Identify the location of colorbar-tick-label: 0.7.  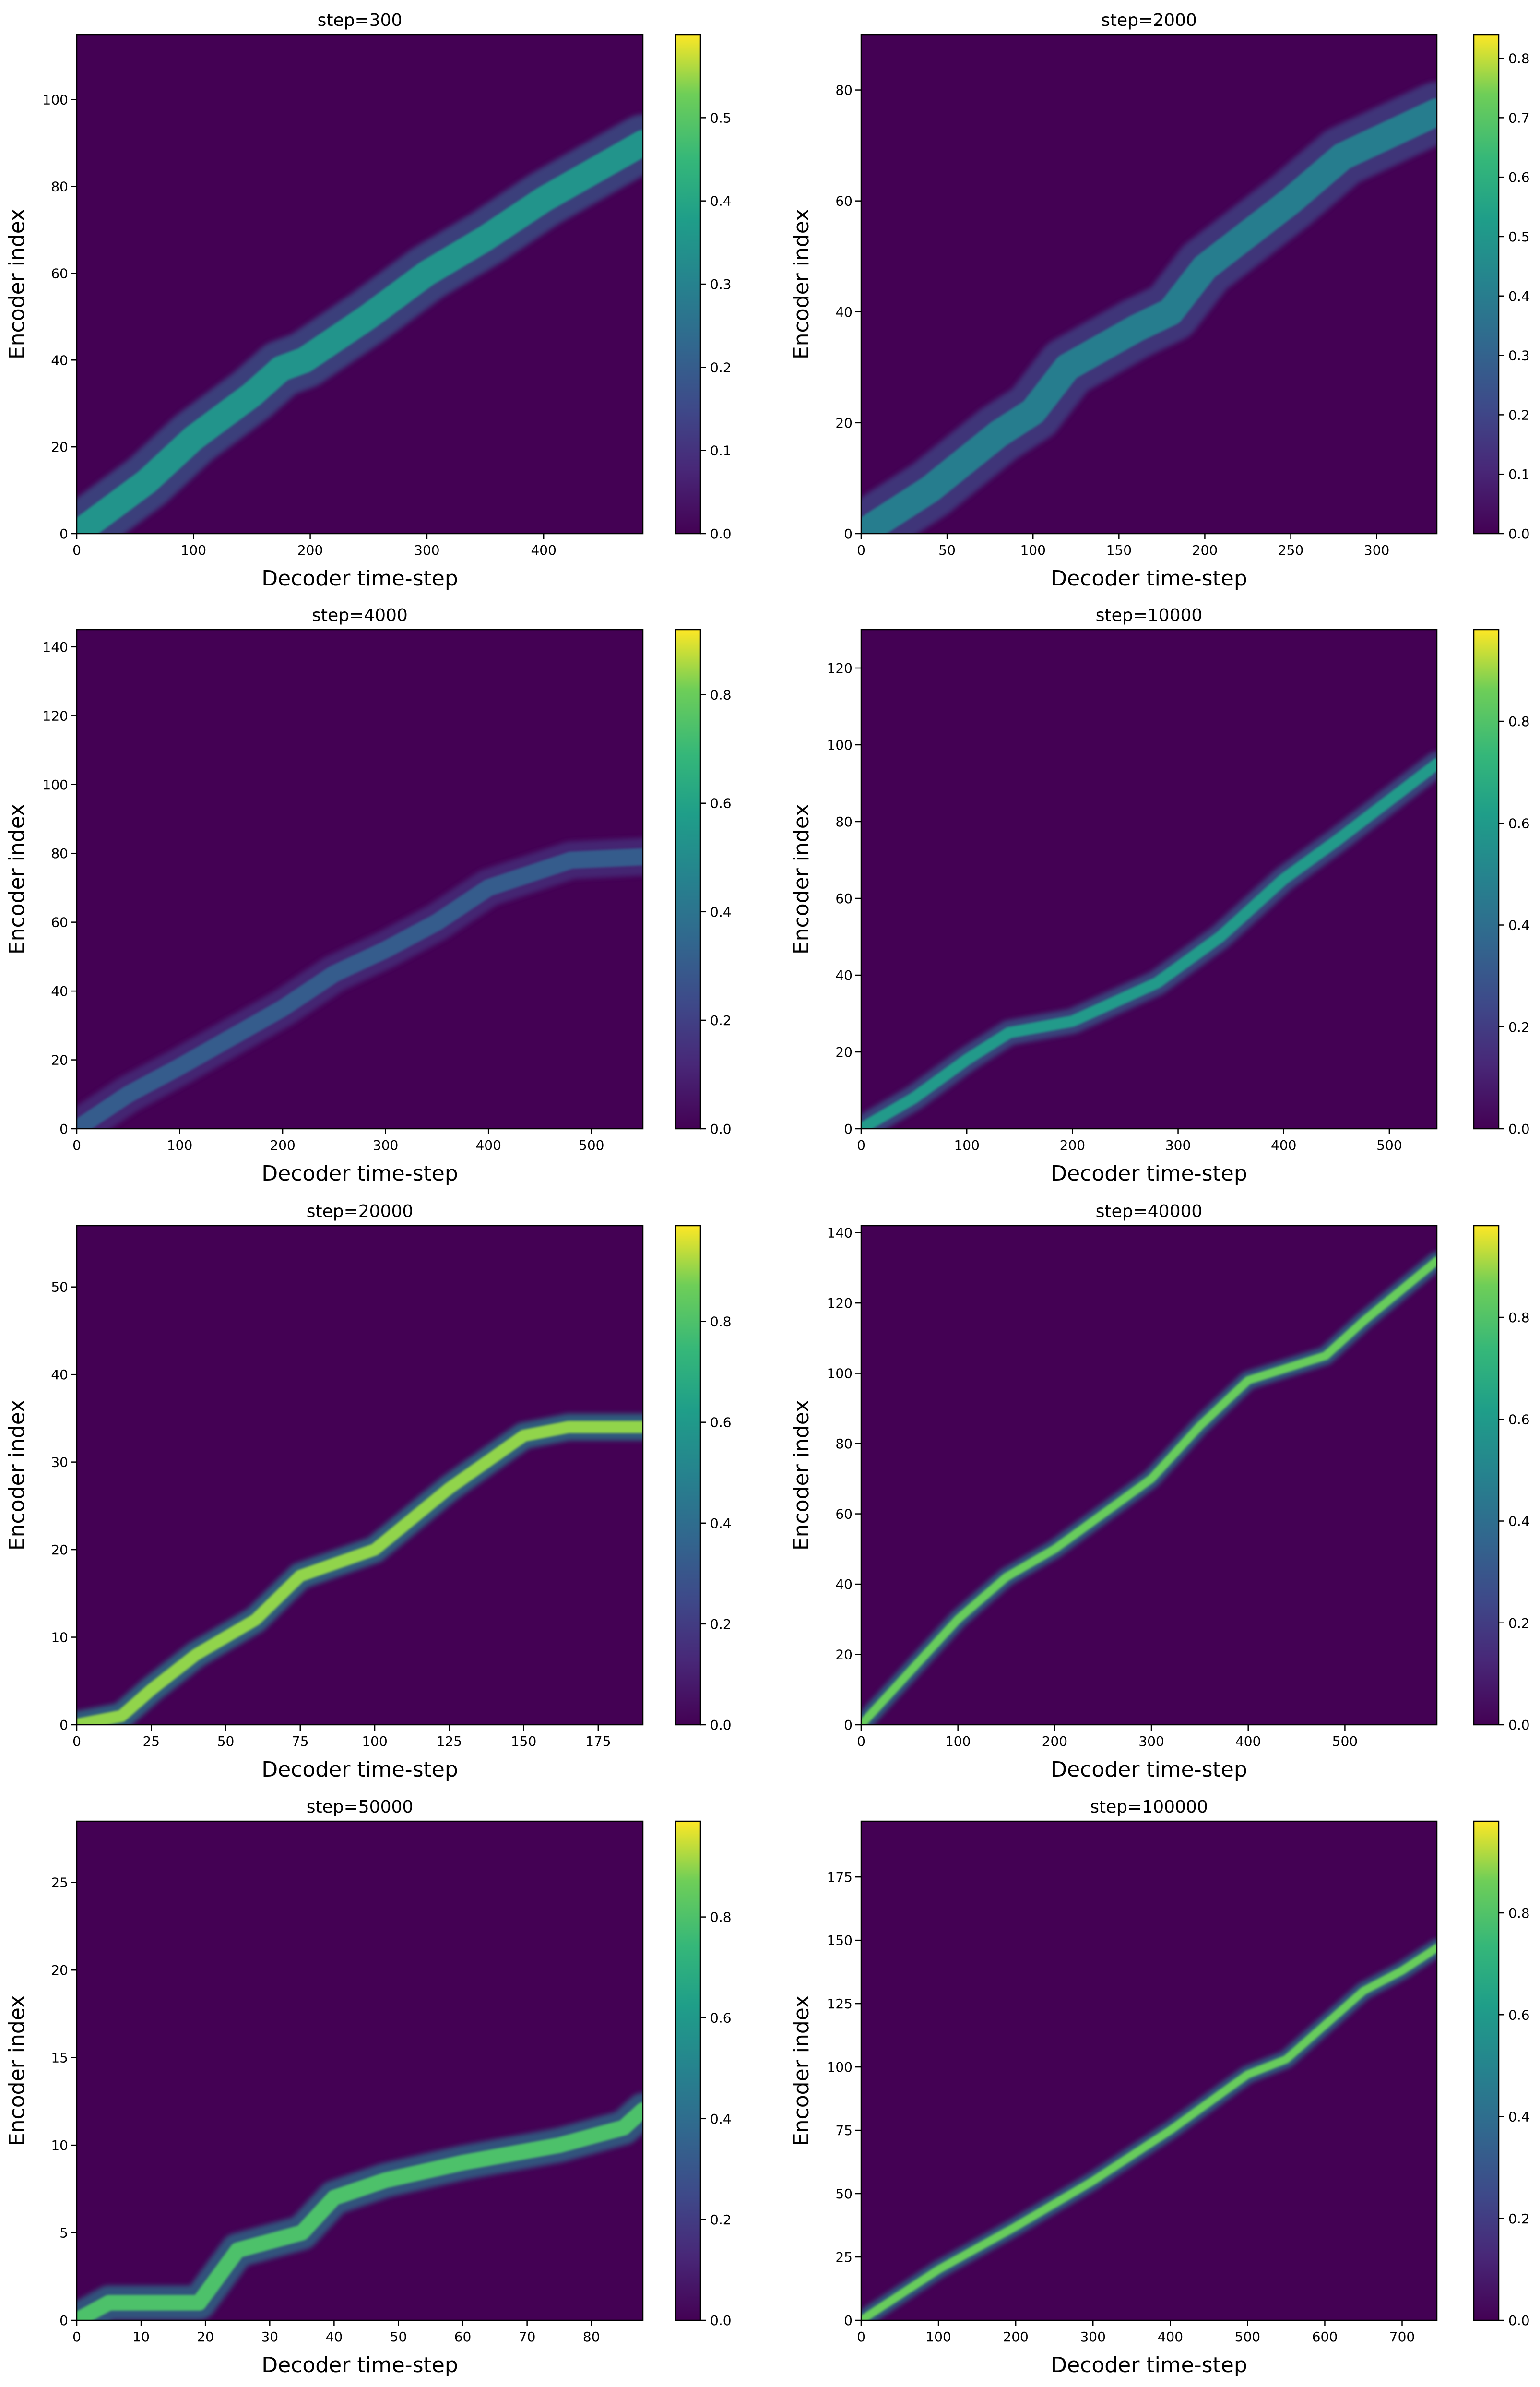
(1519, 118).